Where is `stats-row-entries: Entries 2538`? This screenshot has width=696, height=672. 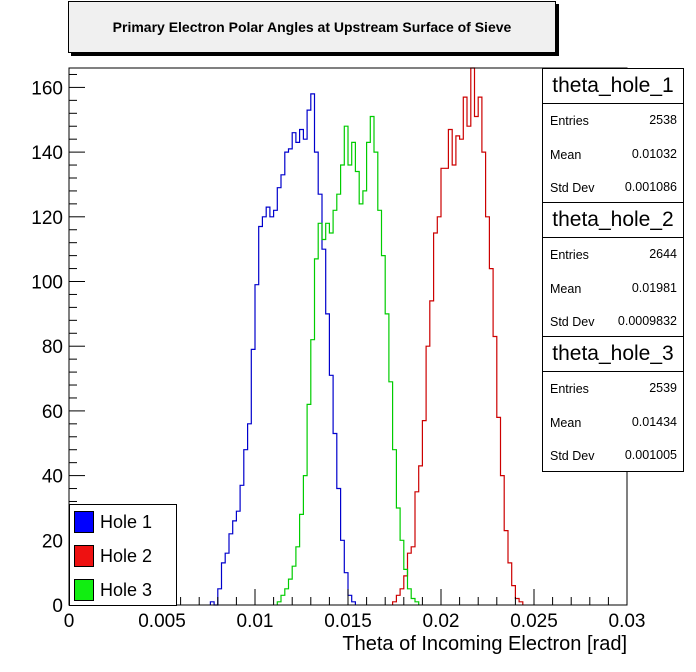 stats-row-entries: Entries 2538 is located at coordinates (613, 120).